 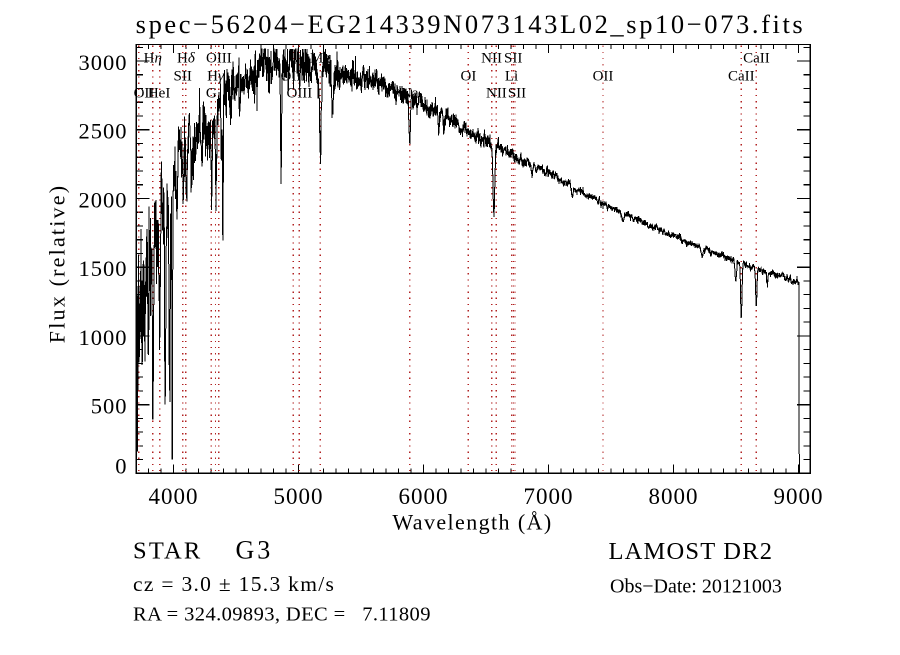 What do you see at coordinates (159, 94) in the screenshot?
I see `svg-text: HeI` at bounding box center [159, 94].